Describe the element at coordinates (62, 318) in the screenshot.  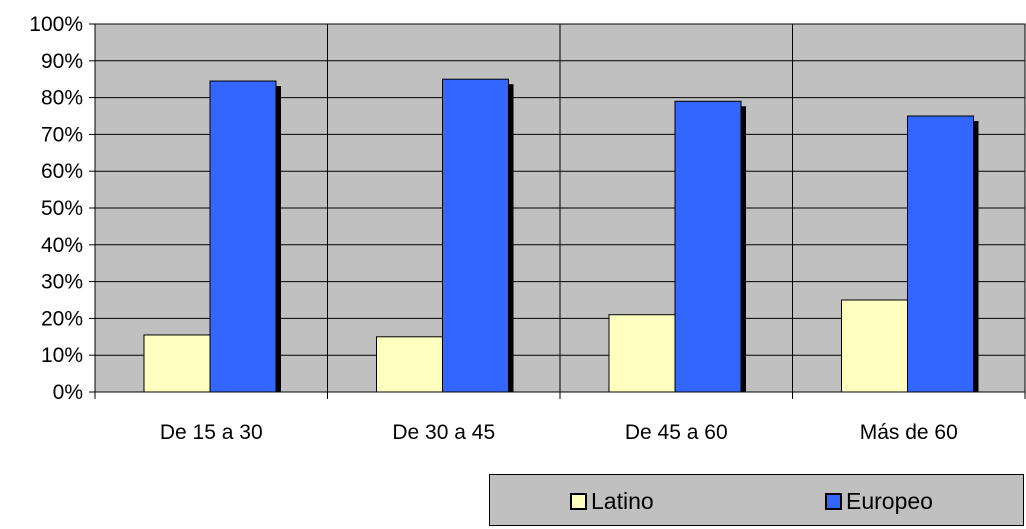
I see `y-tick-label: 20%` at that location.